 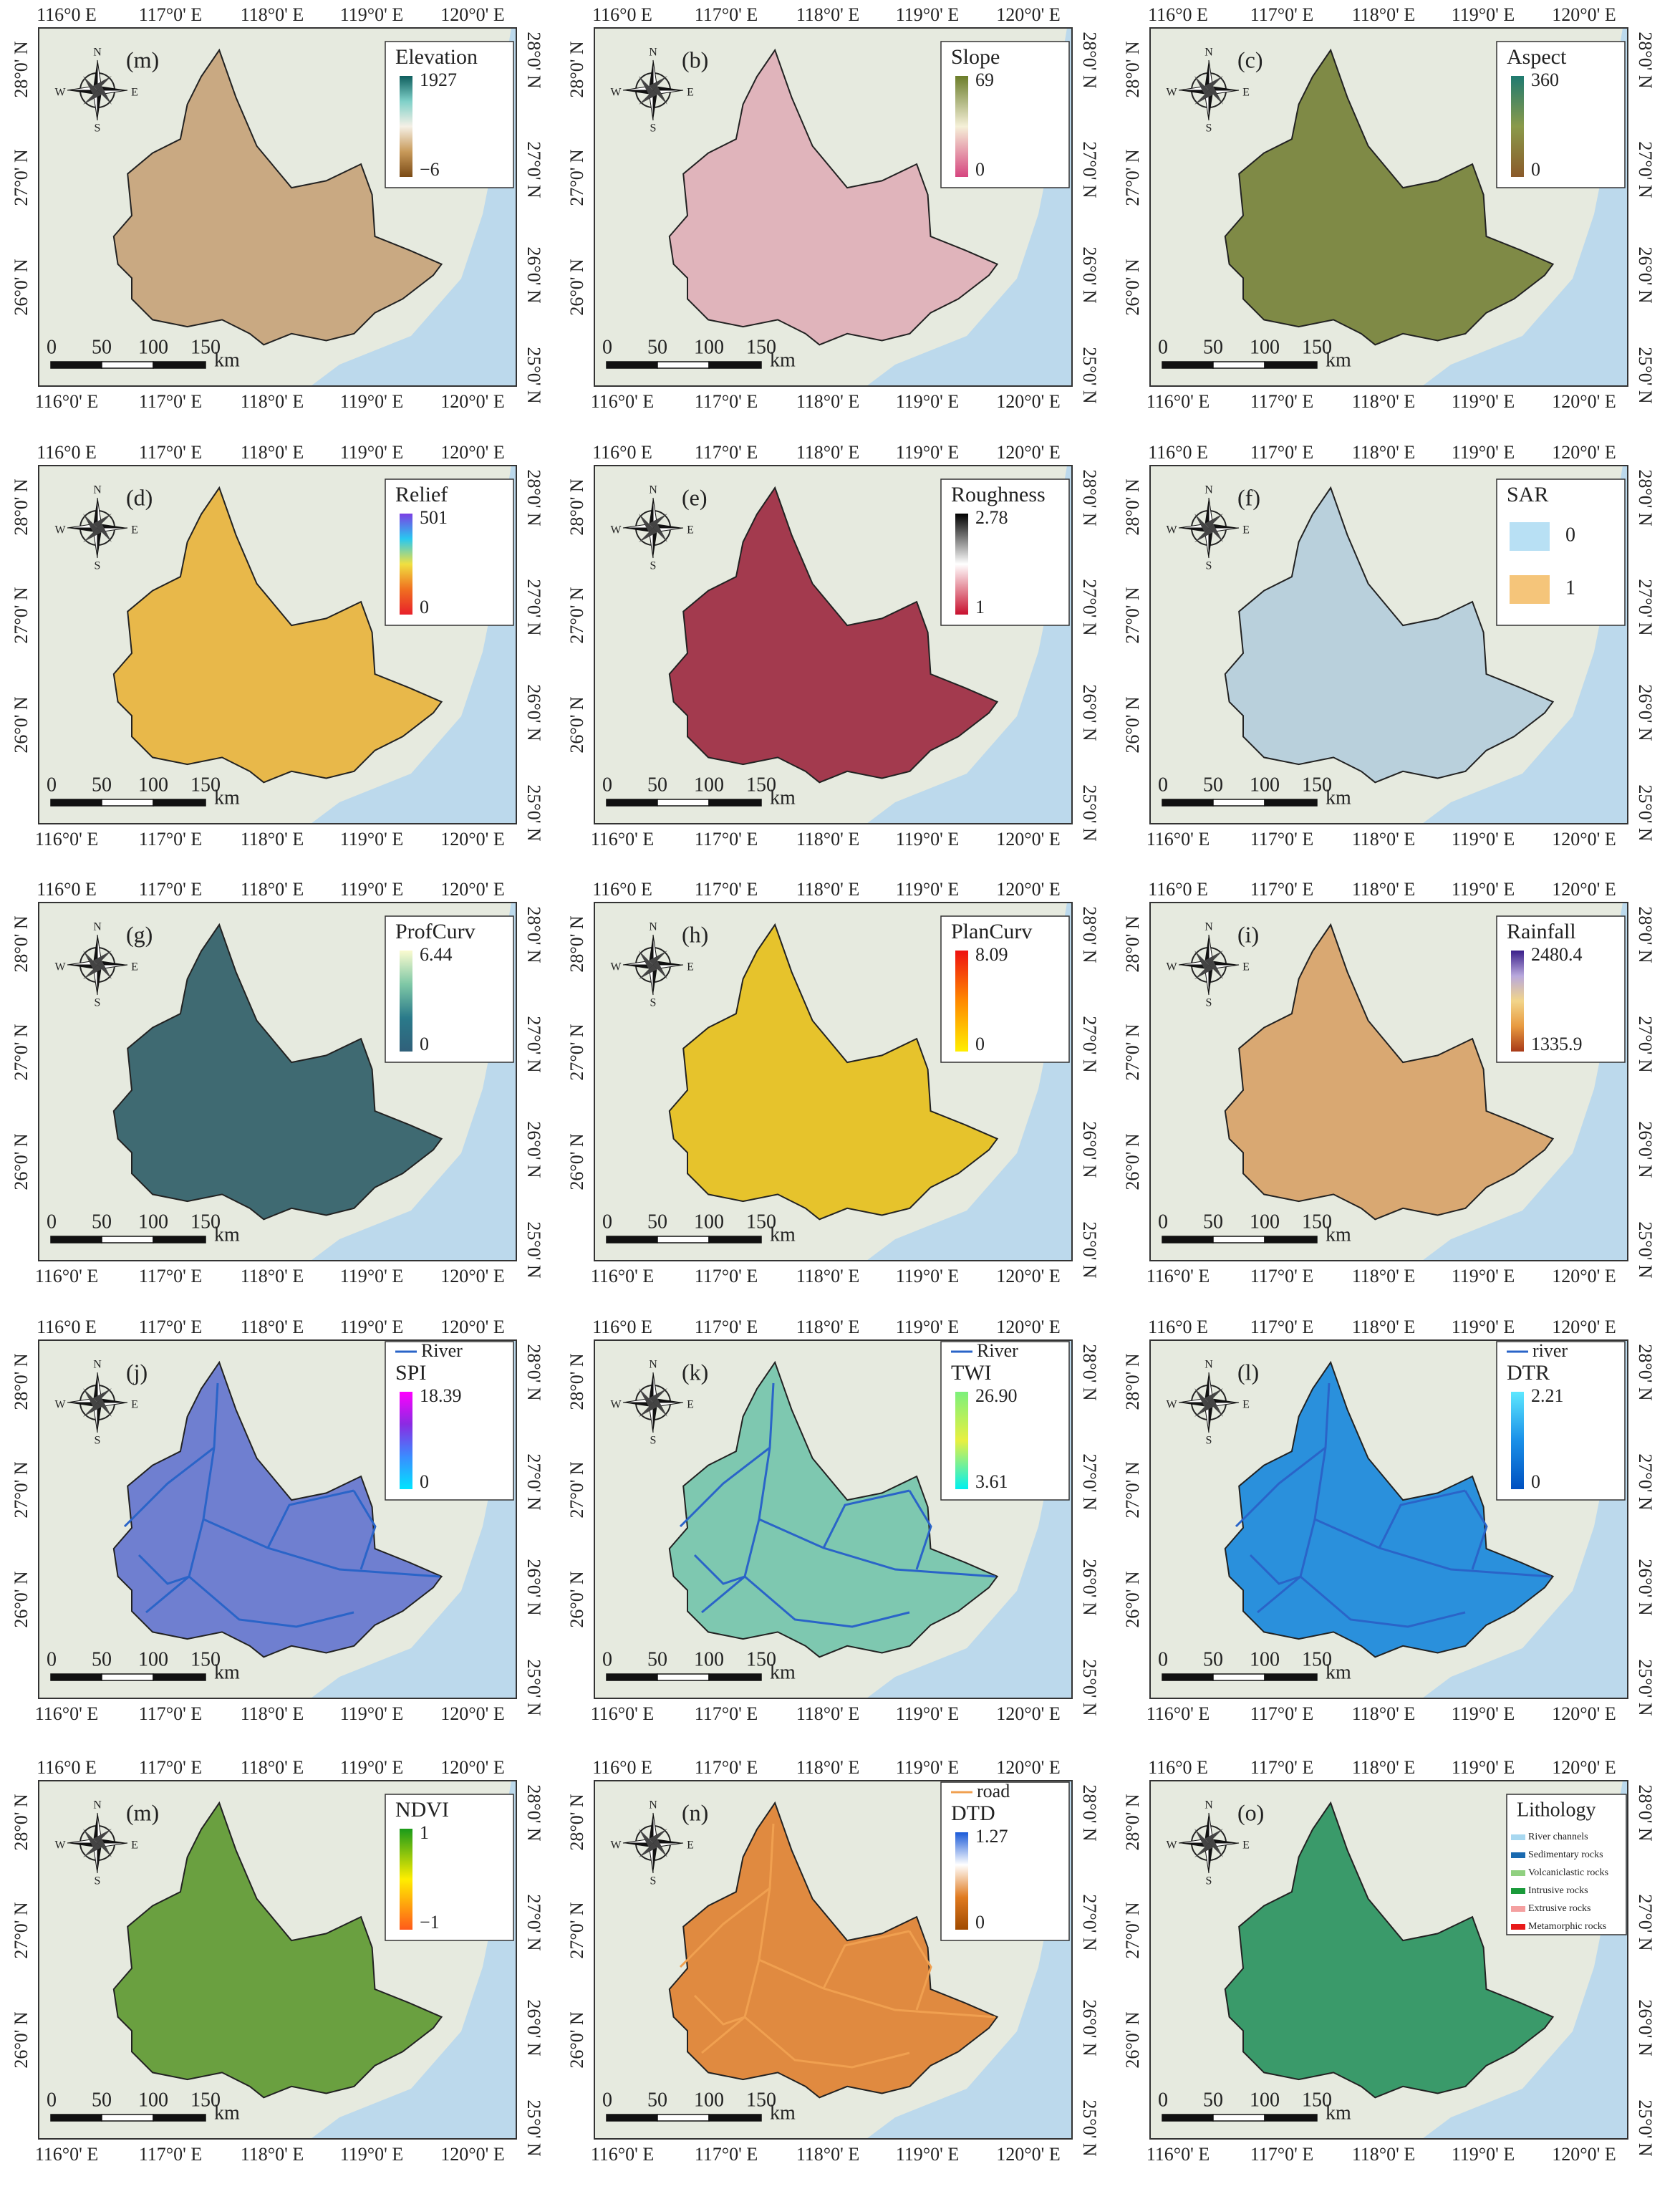 What do you see at coordinates (783, 1234) in the screenshot?
I see `scale-unit: km` at bounding box center [783, 1234].